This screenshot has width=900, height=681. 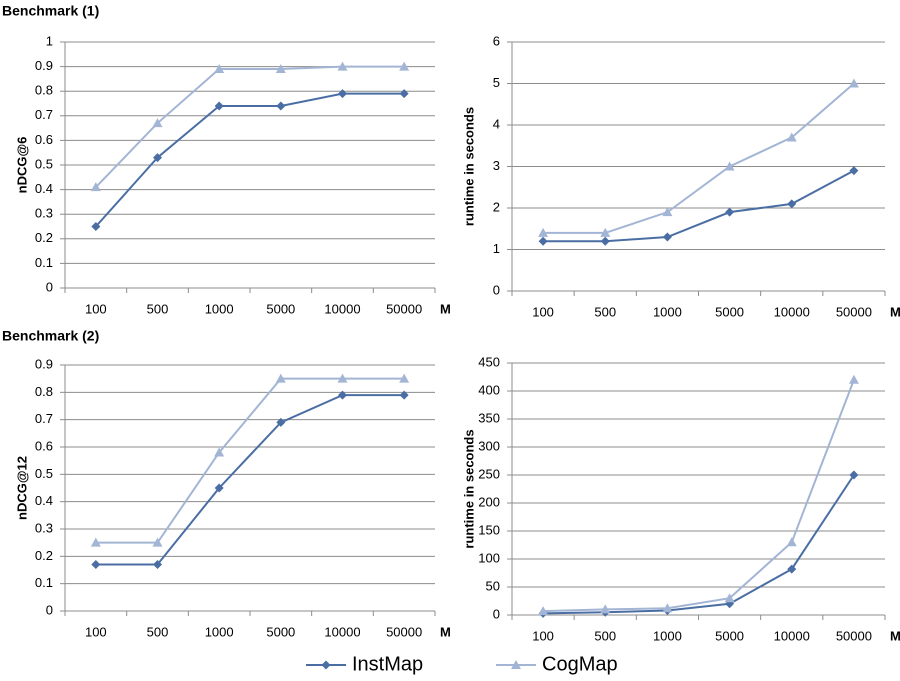 I want to click on y-tick-label: 150, so click(x=489, y=529).